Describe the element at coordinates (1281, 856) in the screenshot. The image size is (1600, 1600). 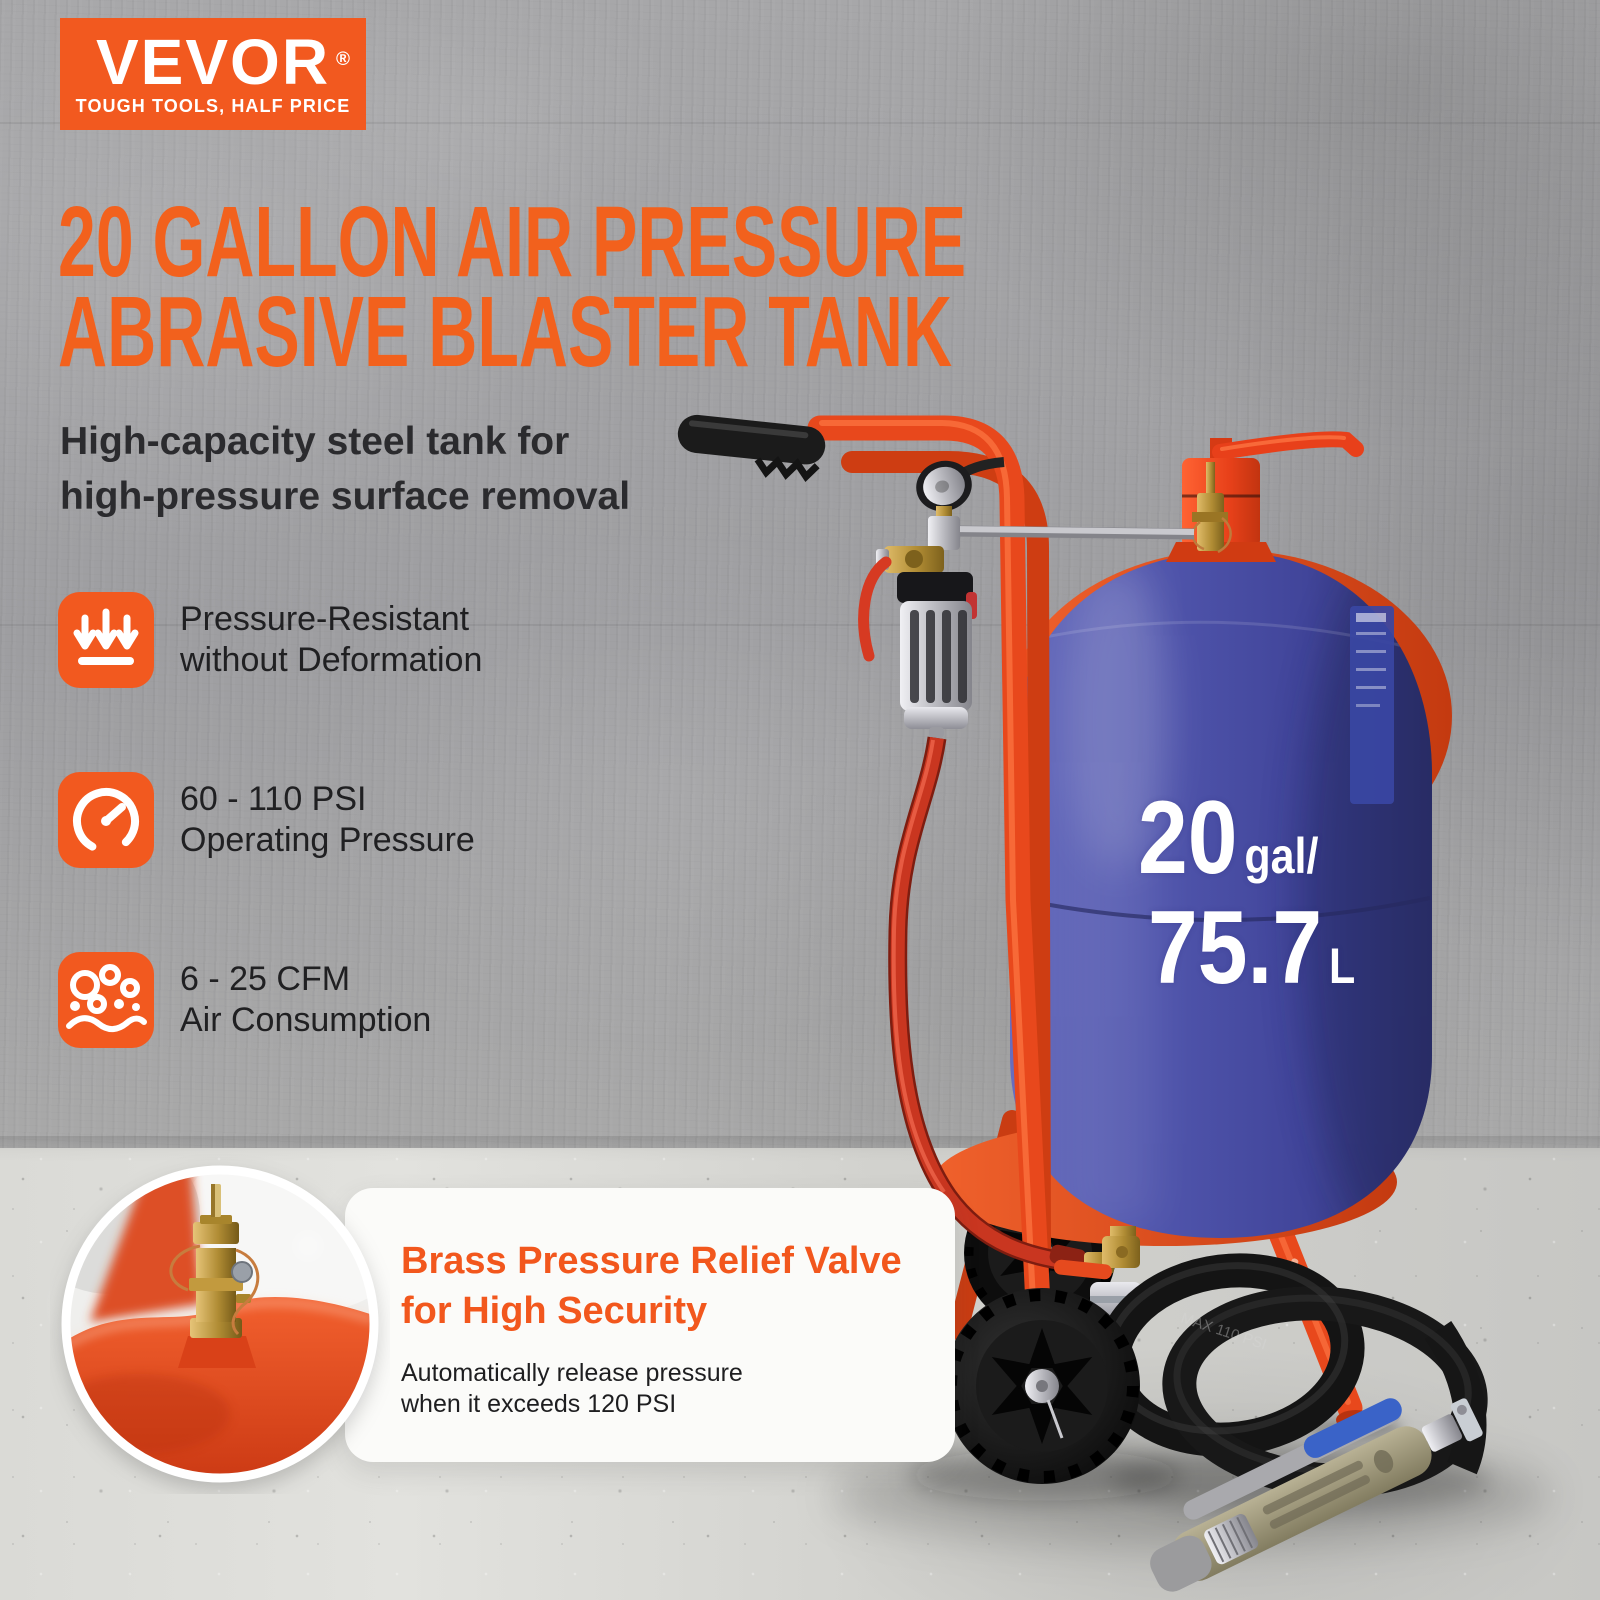
I see `capacity-unit-gal: gal/` at that location.